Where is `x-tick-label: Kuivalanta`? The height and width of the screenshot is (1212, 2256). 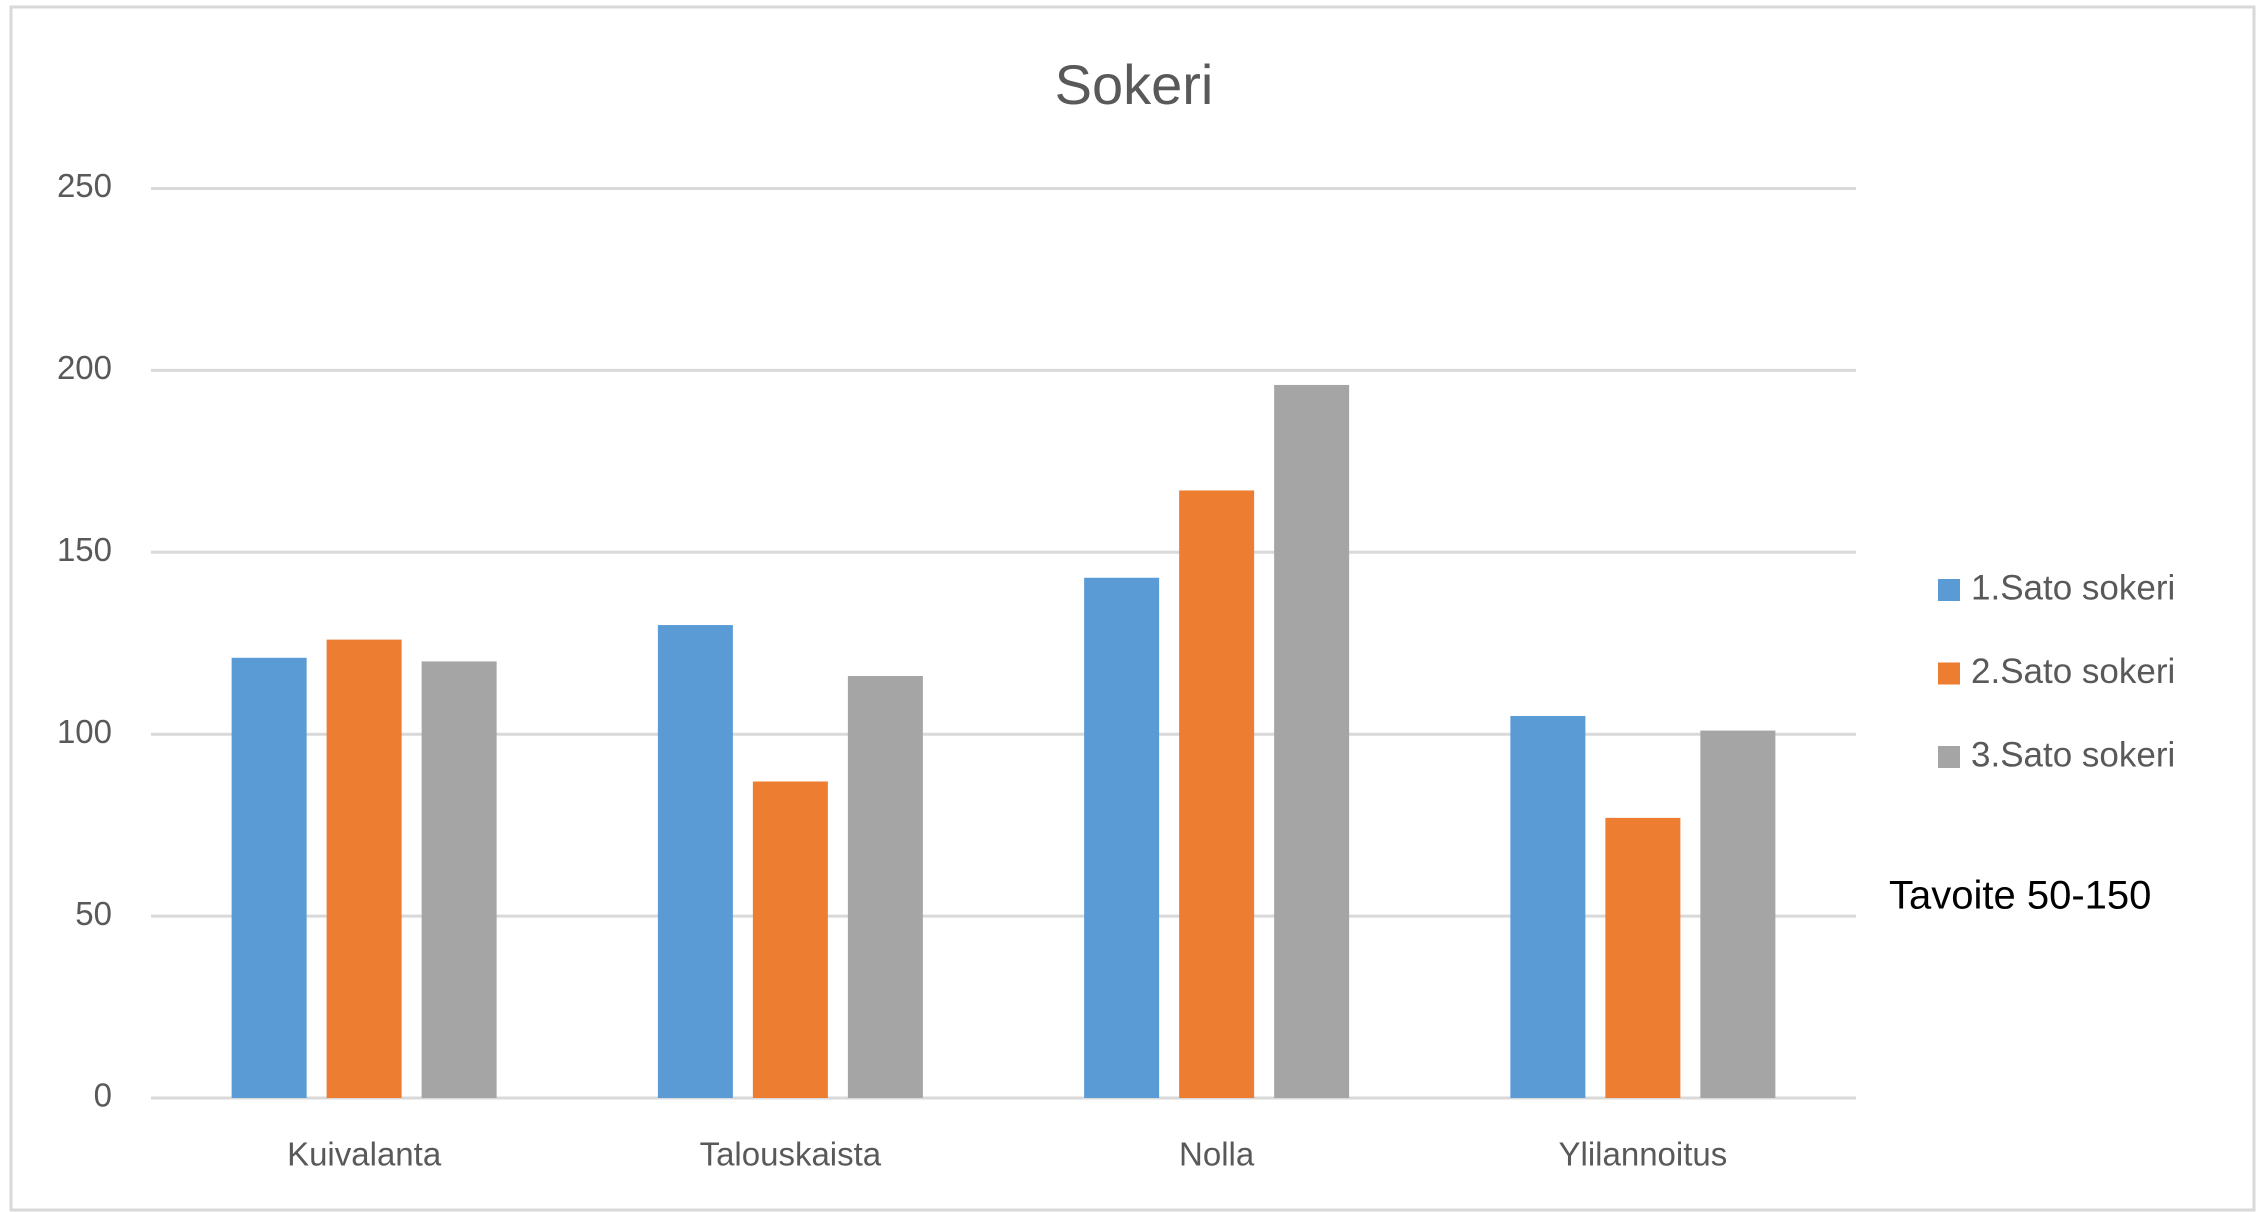 x-tick-label: Kuivalanta is located at coordinates (364, 1154).